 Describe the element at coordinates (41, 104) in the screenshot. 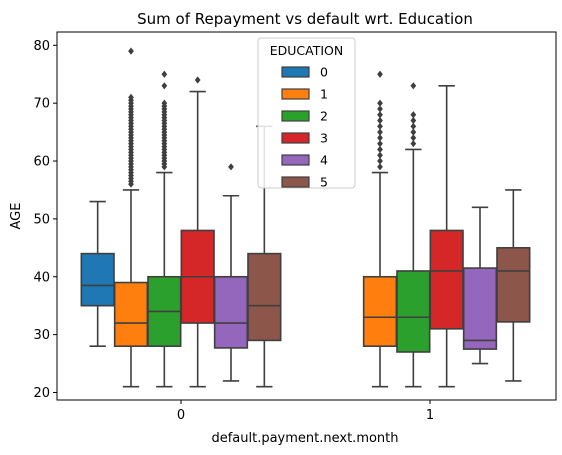

I see `y-tick-label: 70` at that location.